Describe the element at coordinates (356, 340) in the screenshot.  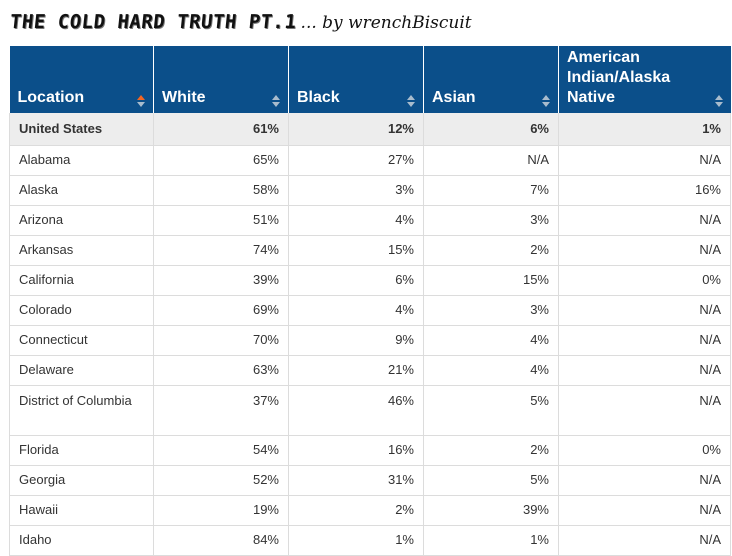
I see `percent-cell: 9%` at that location.